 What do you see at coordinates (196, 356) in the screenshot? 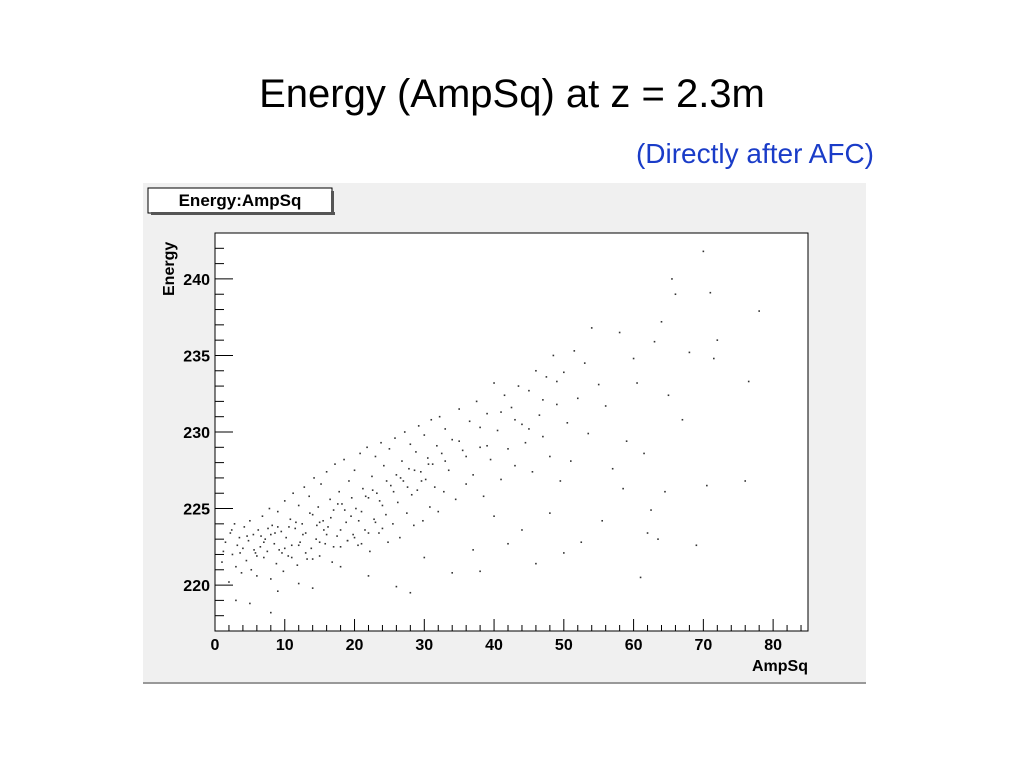
I see `y-tick-label: 235` at bounding box center [196, 356].